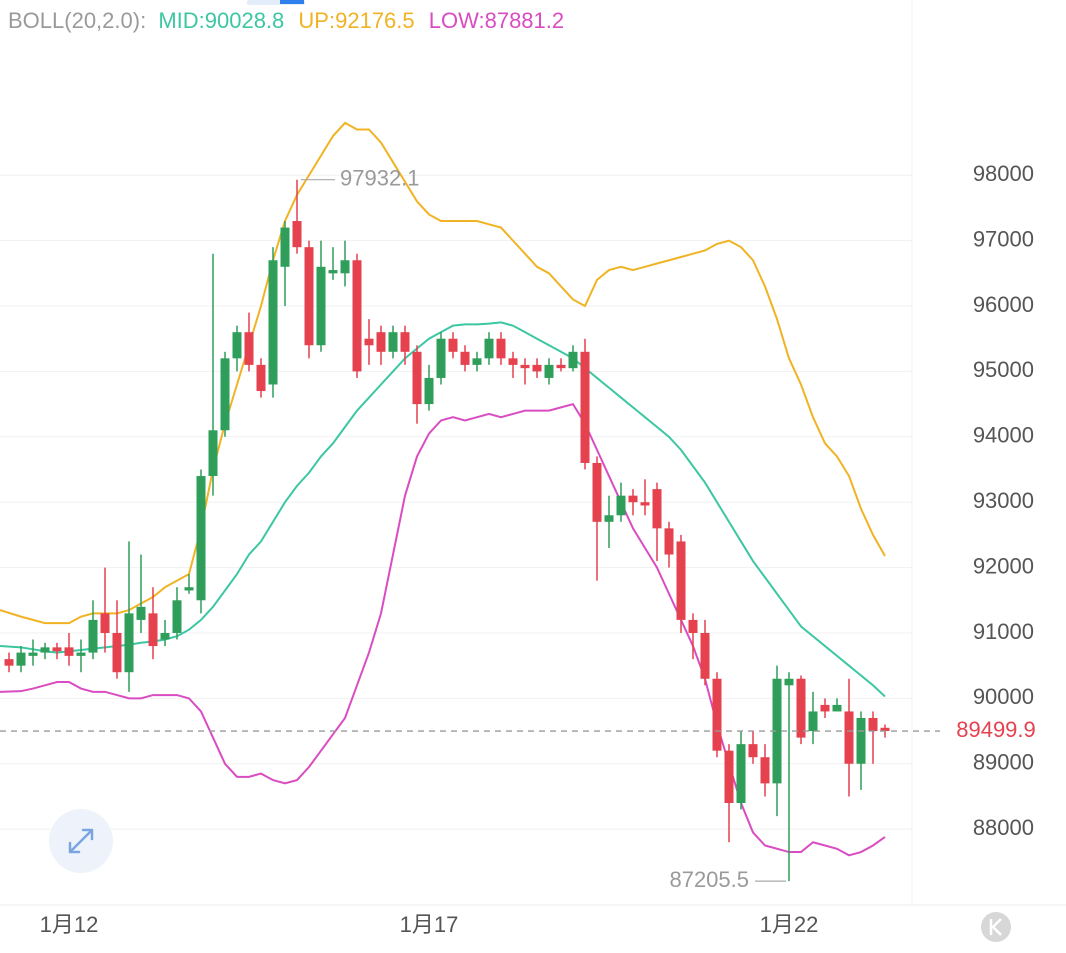  What do you see at coordinates (1003, 827) in the screenshot?
I see `y-tick-label: 88000` at bounding box center [1003, 827].